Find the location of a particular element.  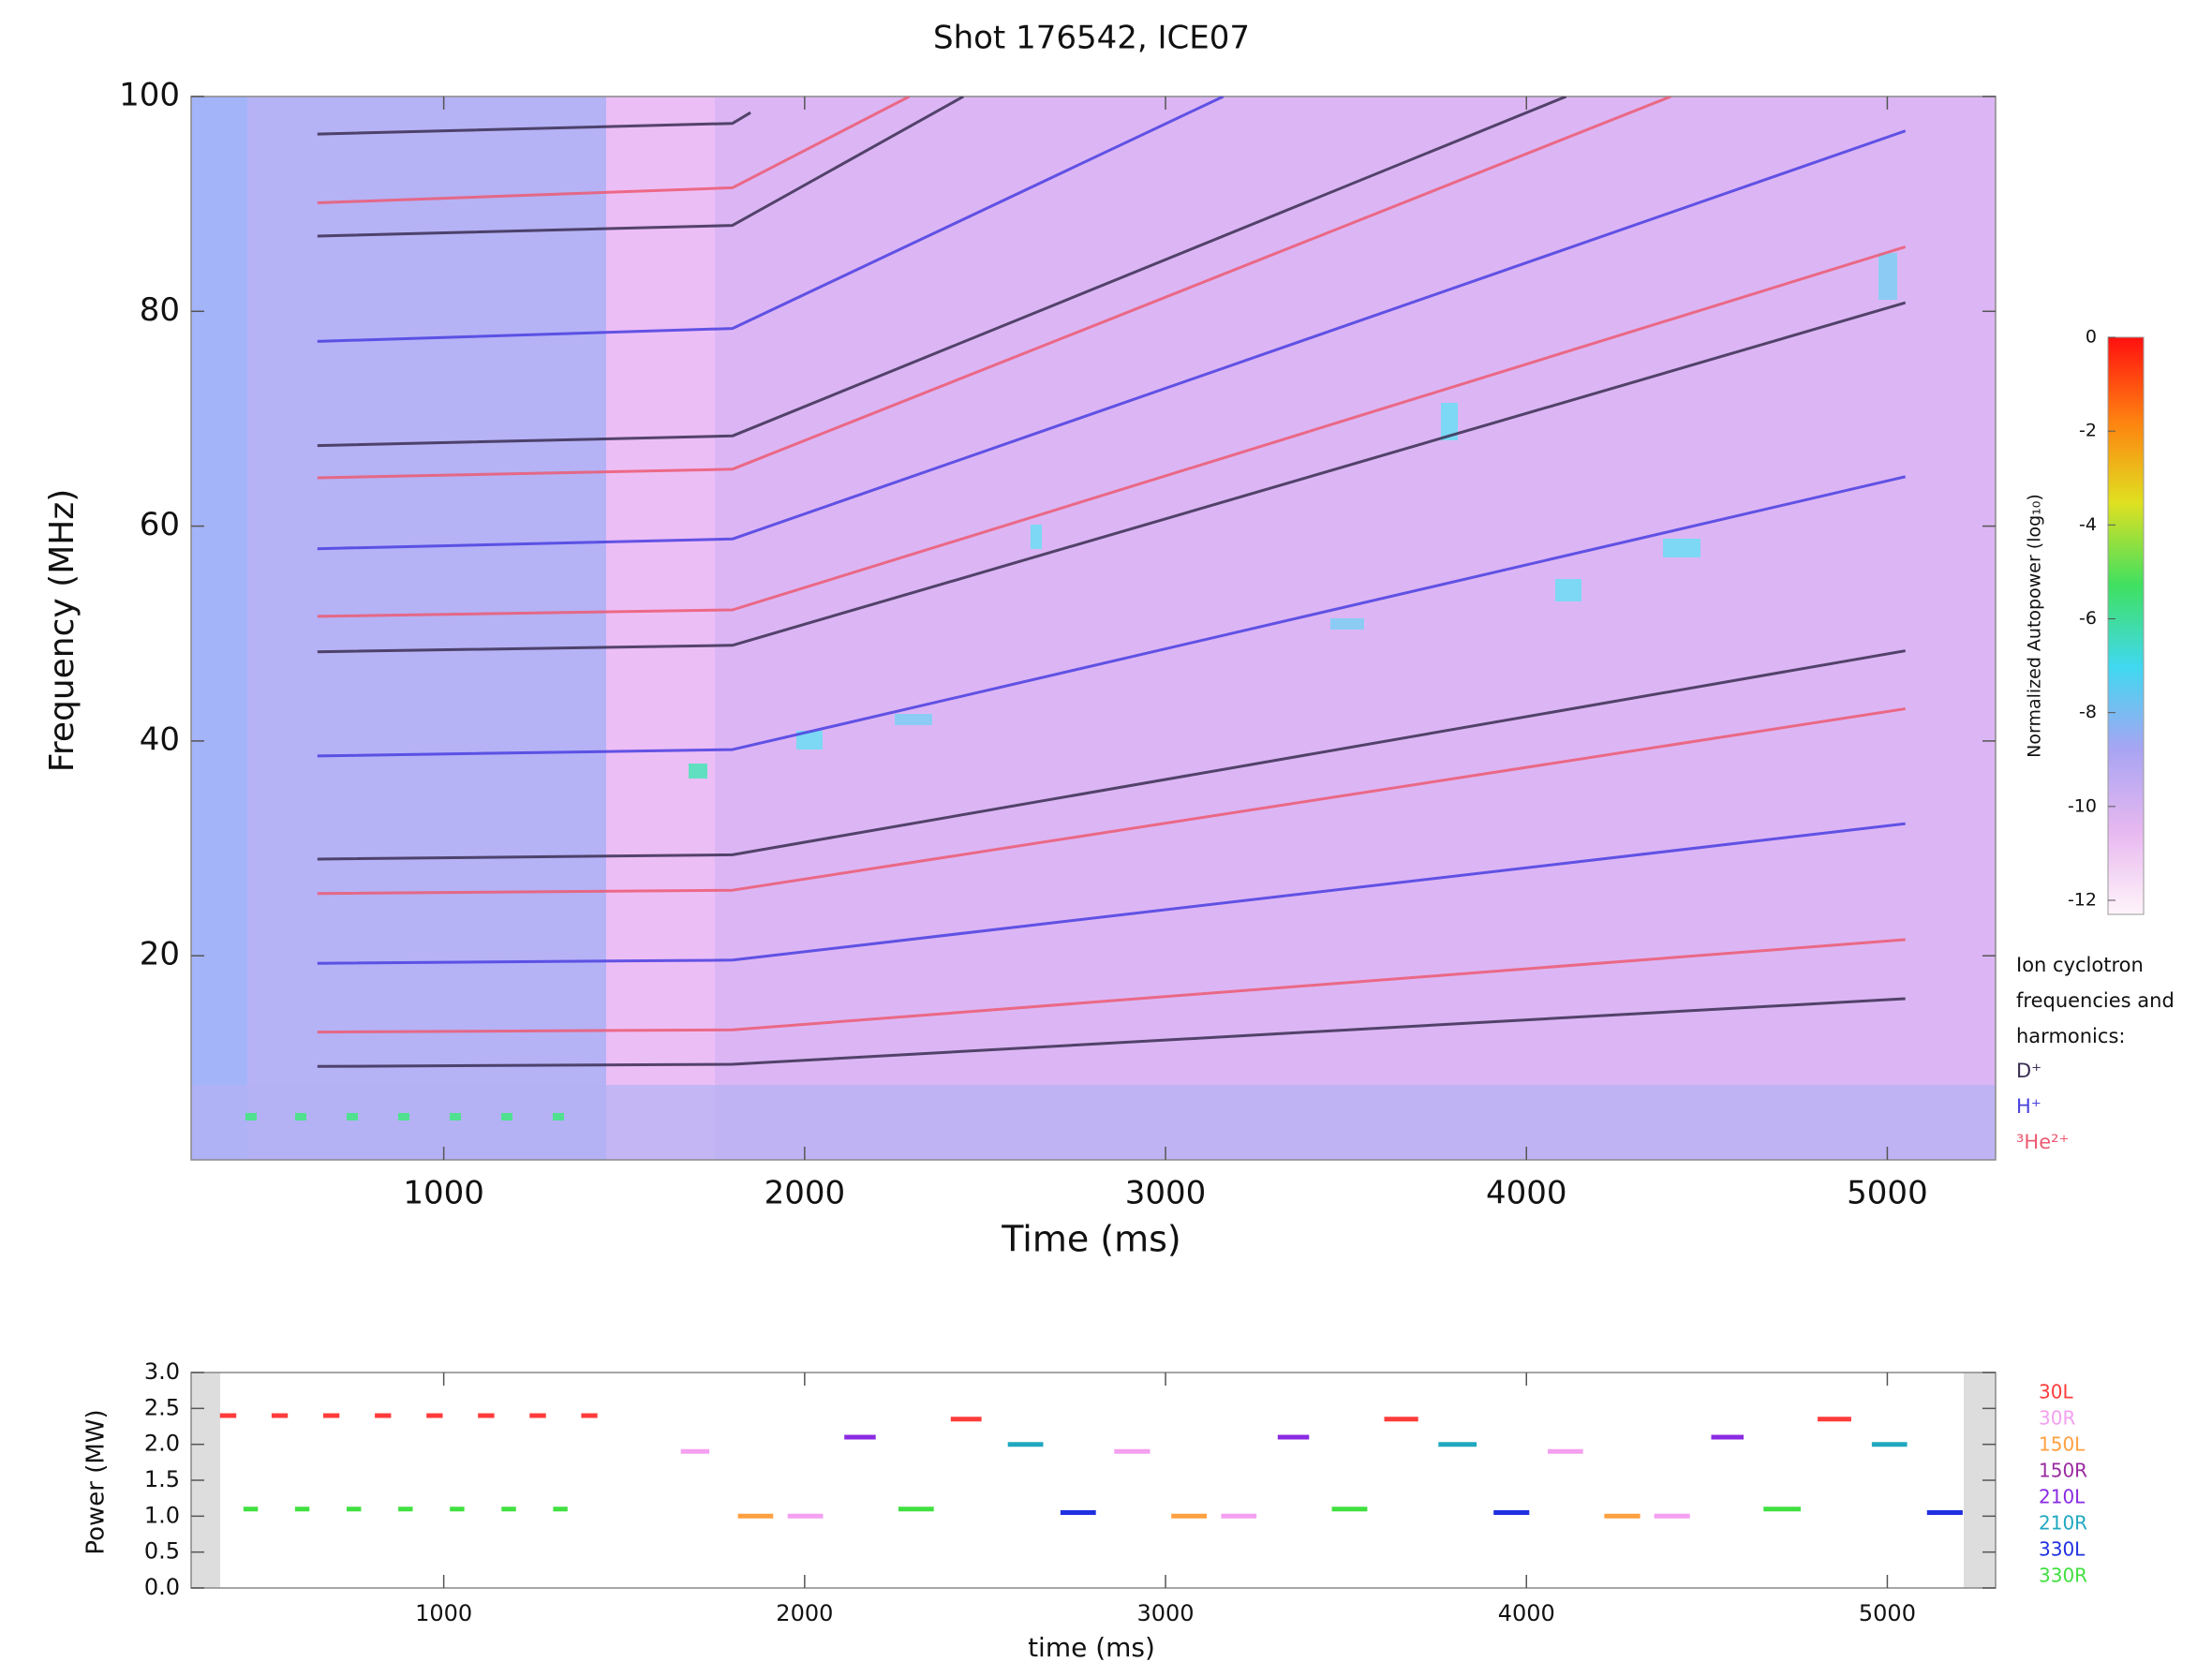

legend-entry: D⁺ is located at coordinates (2028, 1071).